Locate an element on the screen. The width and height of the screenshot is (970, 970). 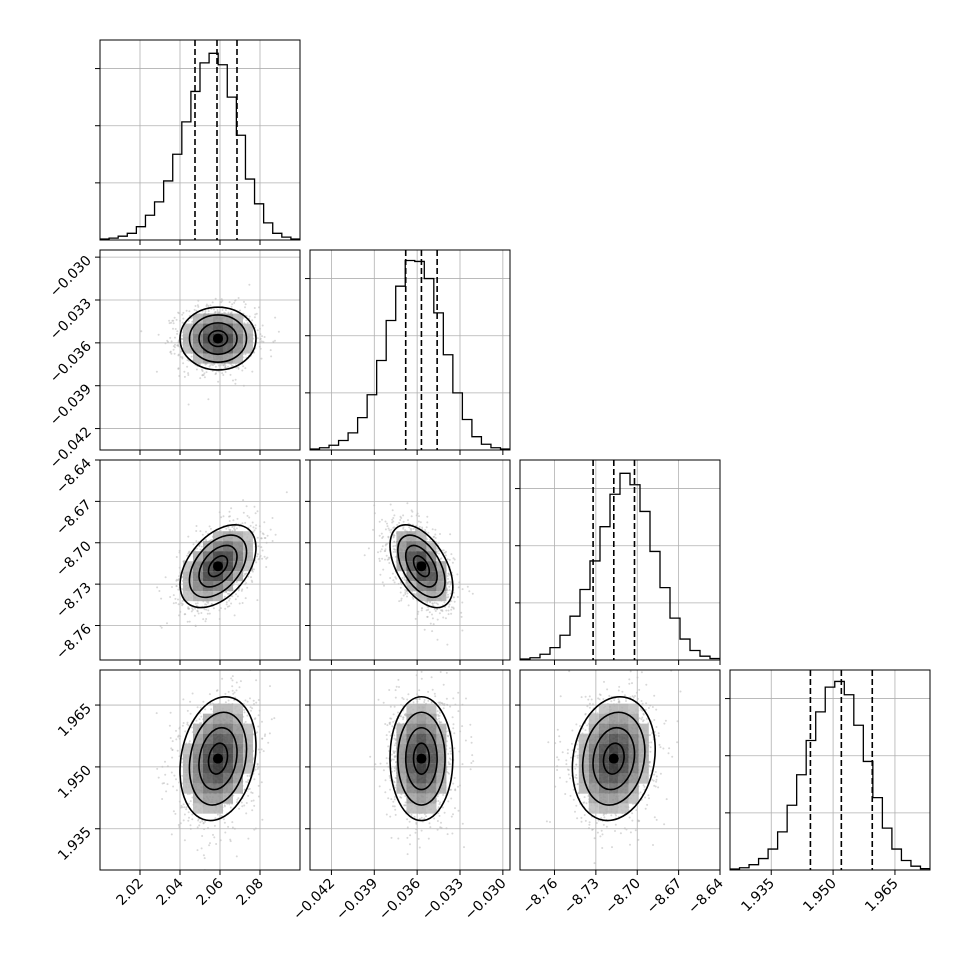
density-peak is located at coordinates (218, 338).